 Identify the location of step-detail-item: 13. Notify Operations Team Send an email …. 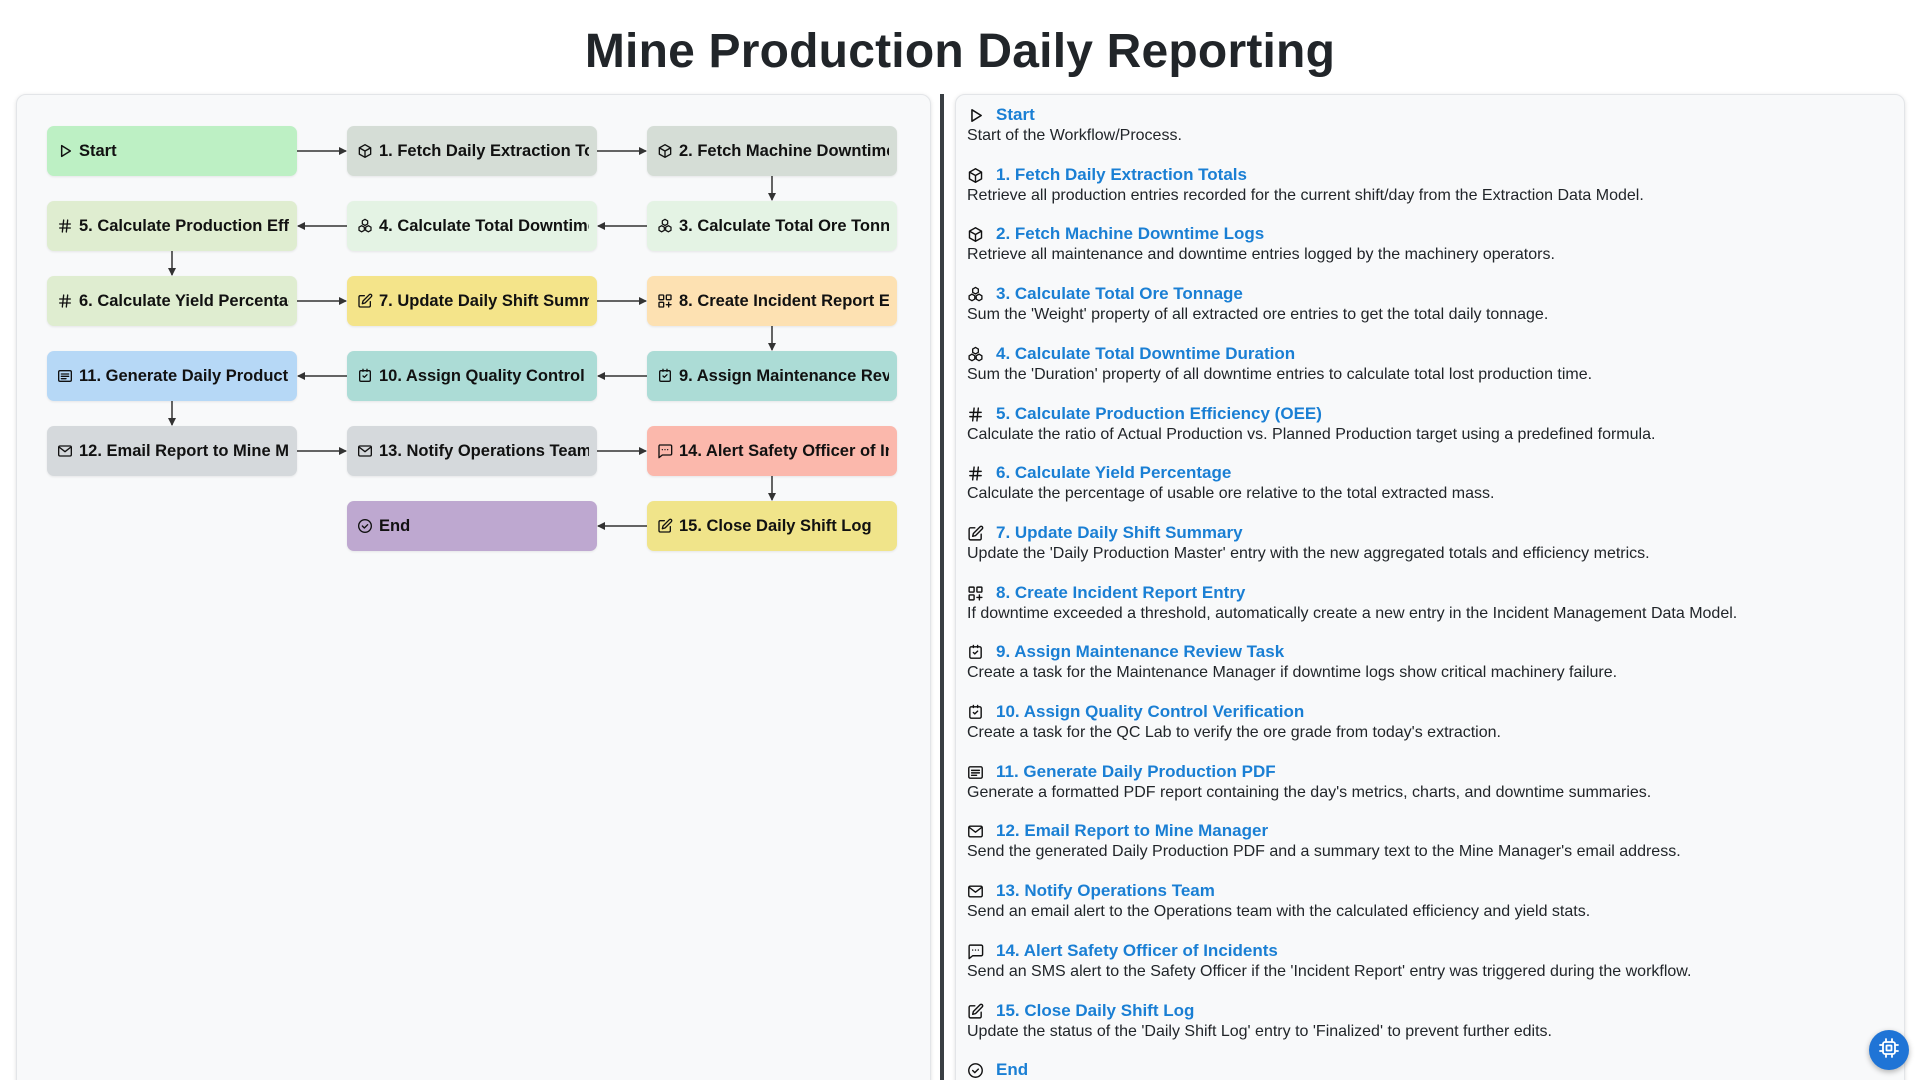
(1278, 901).